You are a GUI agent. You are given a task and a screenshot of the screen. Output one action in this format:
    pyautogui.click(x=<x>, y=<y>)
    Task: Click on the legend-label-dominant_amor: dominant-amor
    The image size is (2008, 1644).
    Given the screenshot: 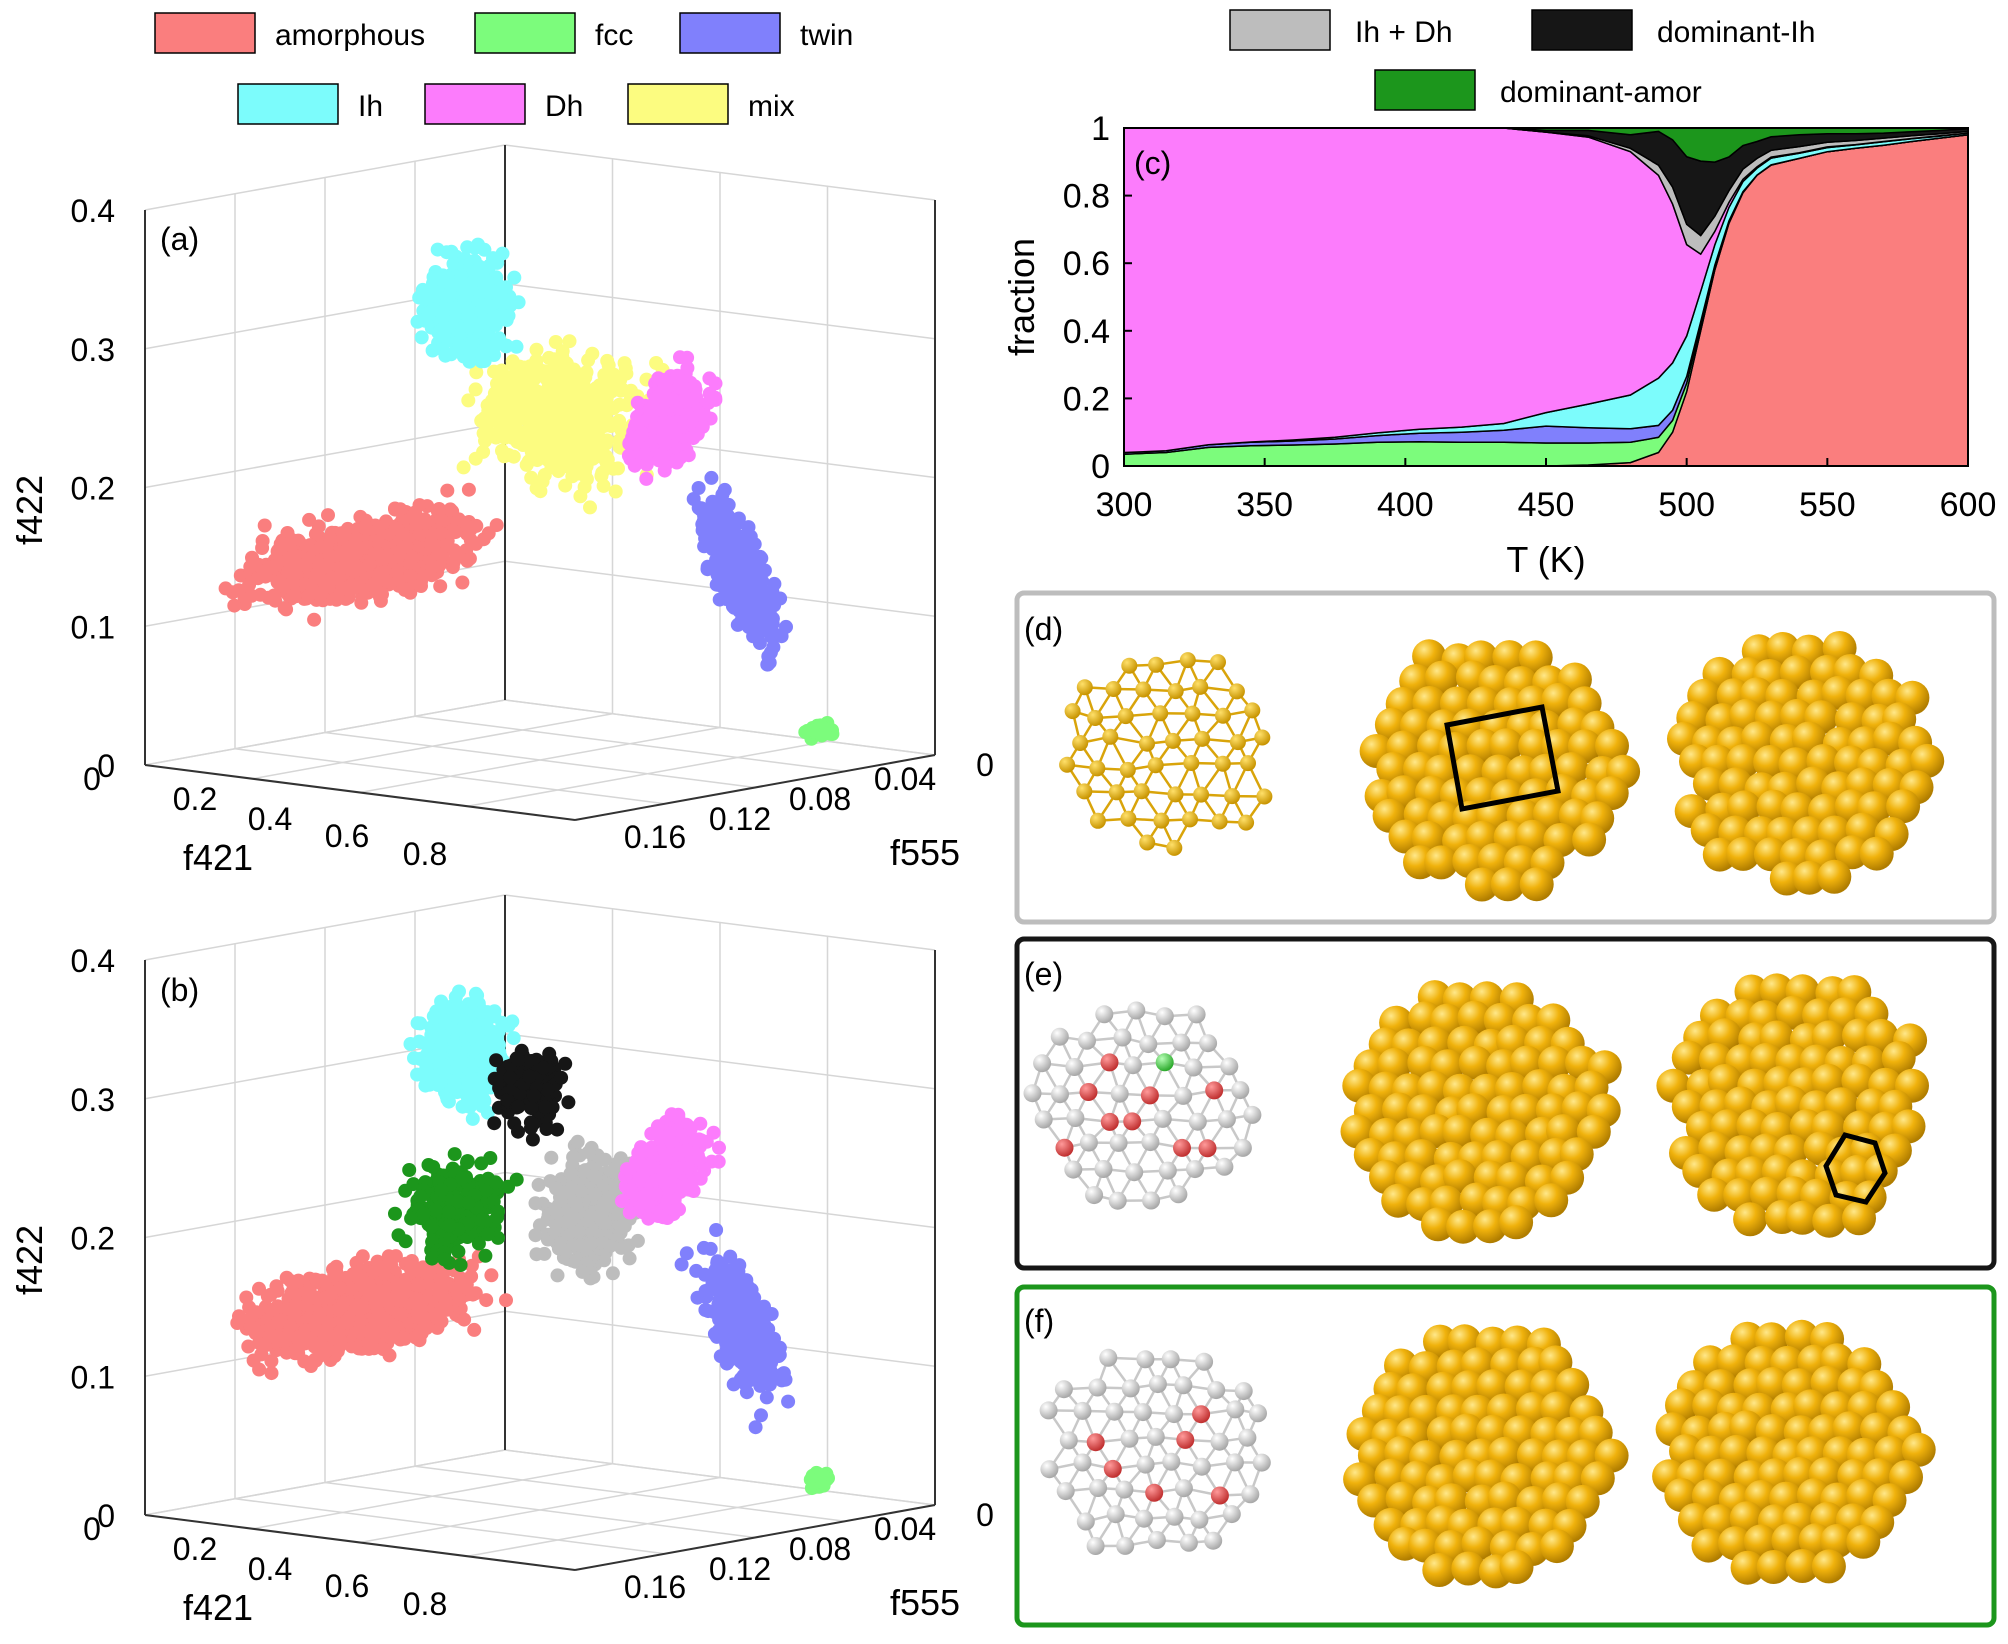 What is the action you would take?
    pyautogui.click(x=1601, y=92)
    